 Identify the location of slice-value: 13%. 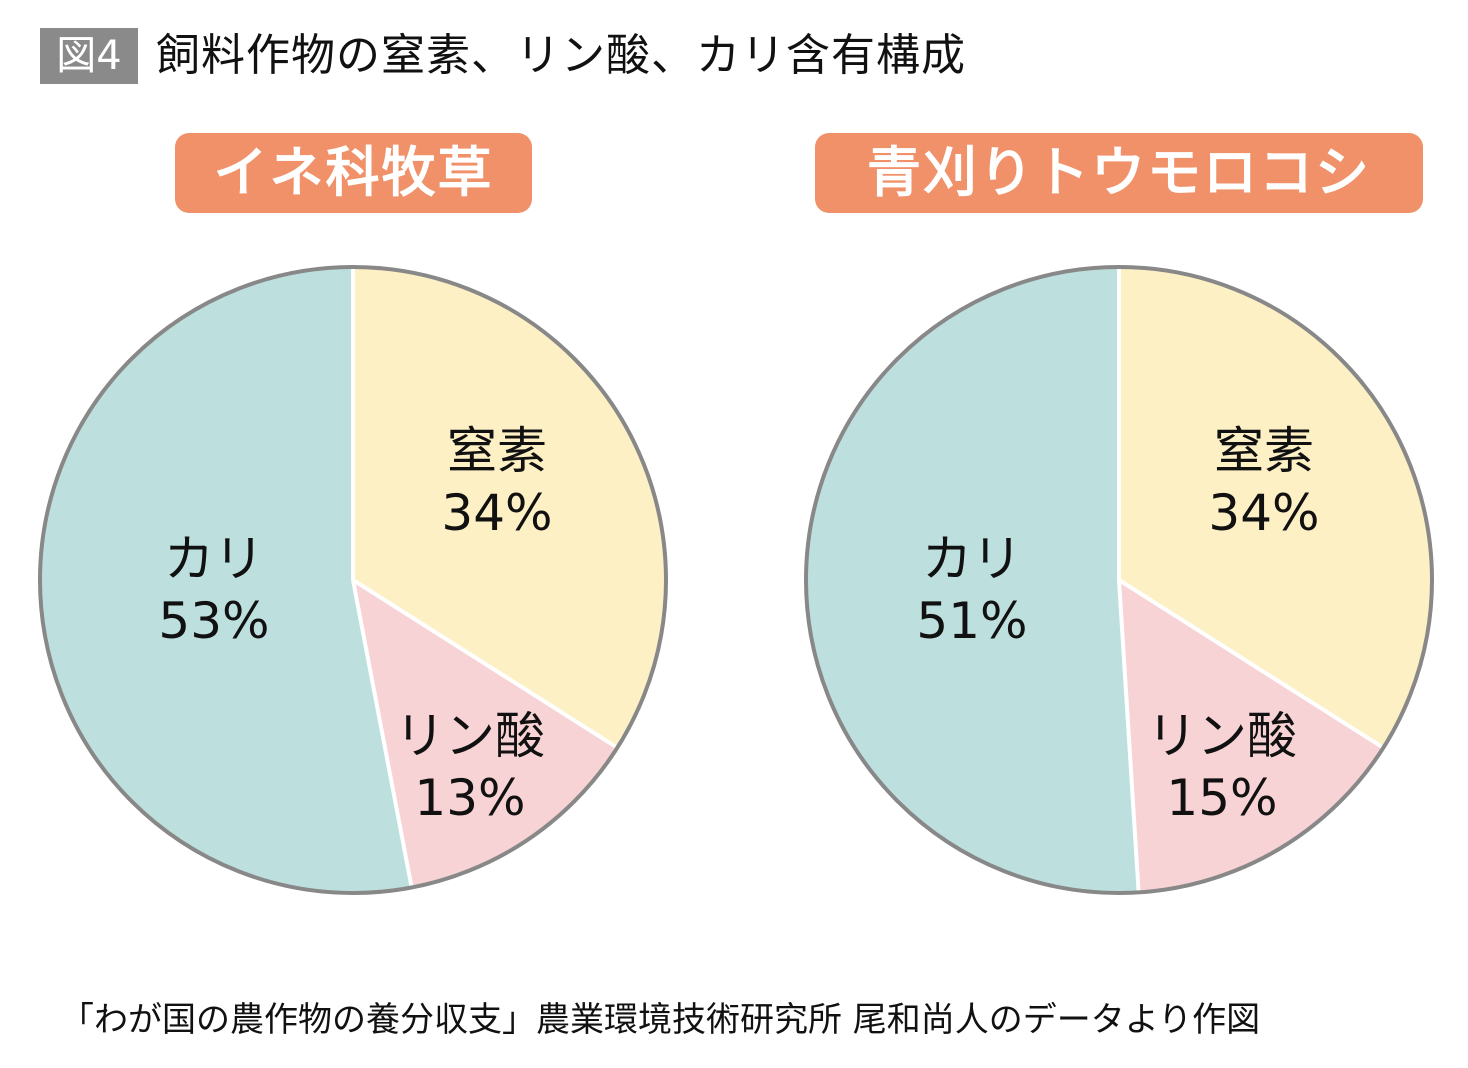
(470, 798).